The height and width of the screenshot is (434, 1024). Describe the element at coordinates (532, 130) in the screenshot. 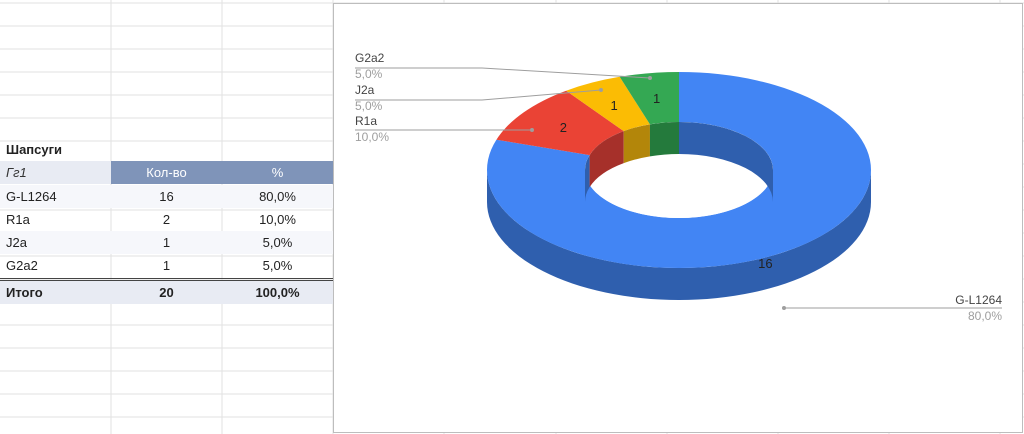

I see `callout-dot-r1a` at that location.